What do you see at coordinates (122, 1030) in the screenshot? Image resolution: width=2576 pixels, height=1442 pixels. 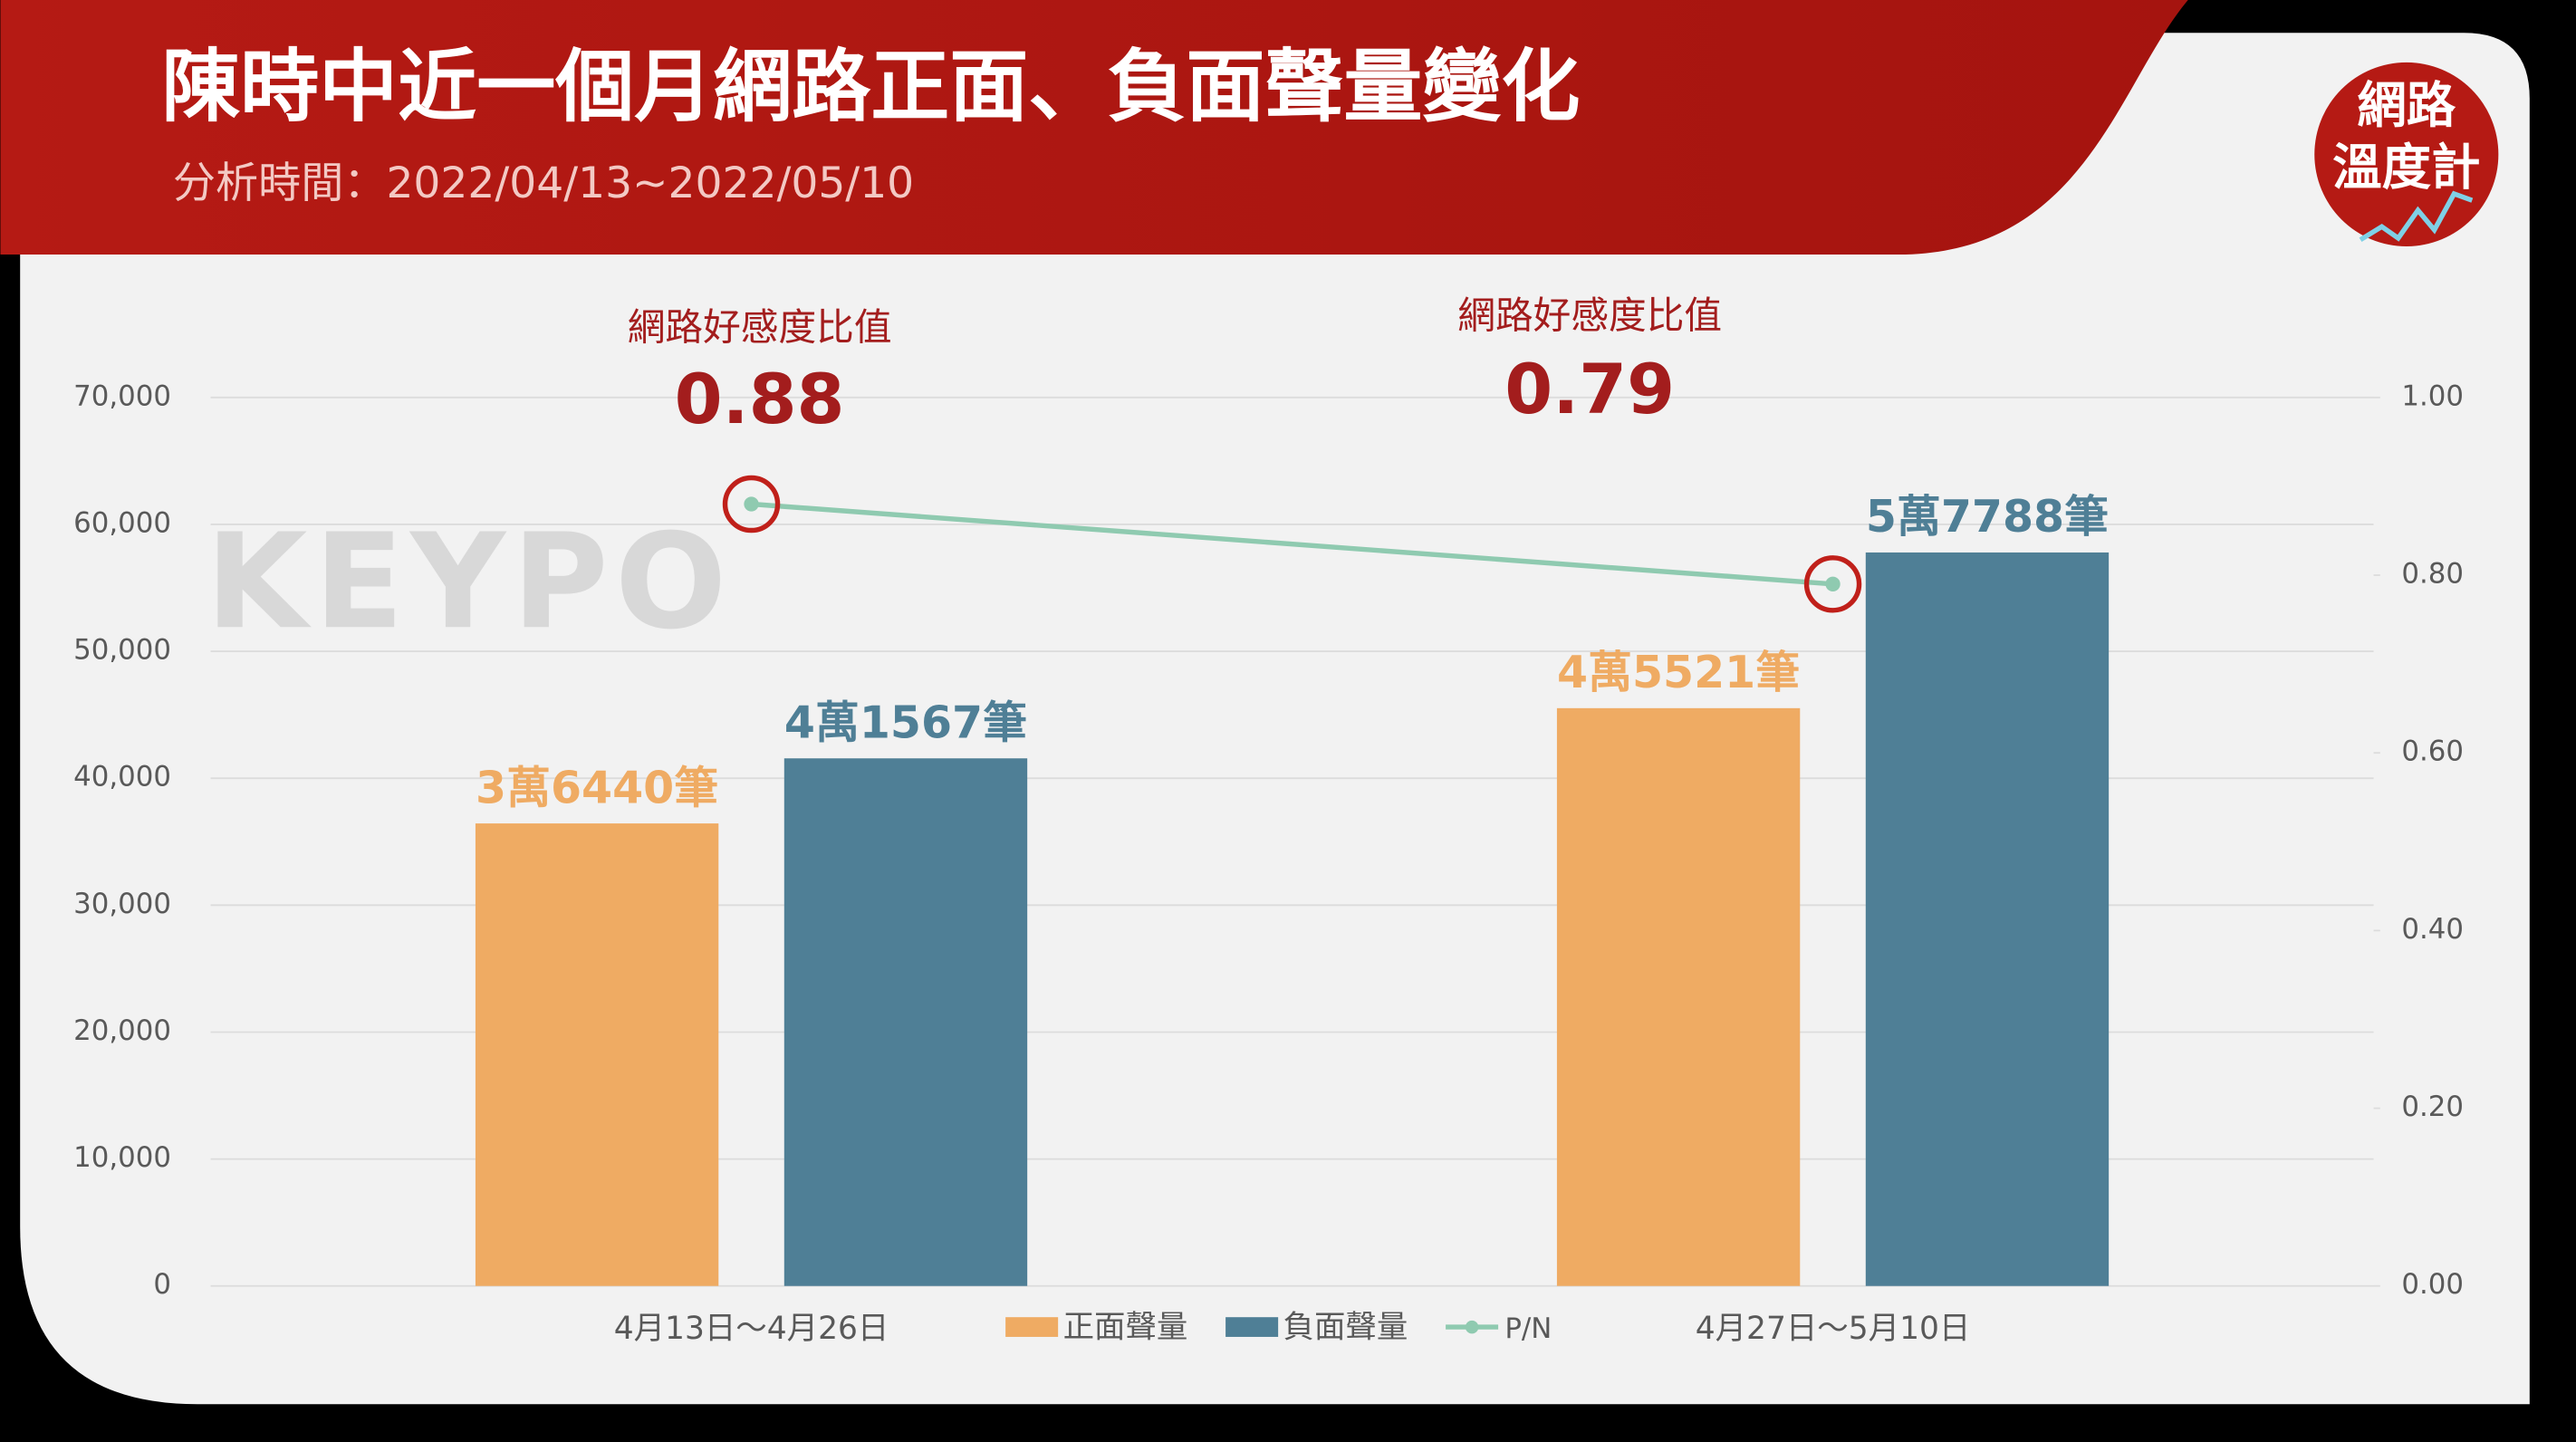 I see `y-tick-label: 20,000` at bounding box center [122, 1030].